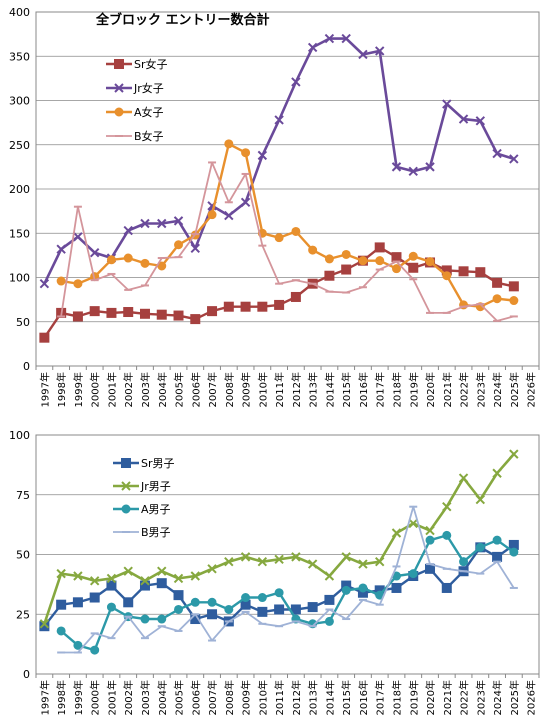 Image resolution: width=548 pixels, height=726 pixels. What do you see at coordinates (380, 697) in the screenshot?
I see `x-tick-label: 2017年` at bounding box center [380, 697].